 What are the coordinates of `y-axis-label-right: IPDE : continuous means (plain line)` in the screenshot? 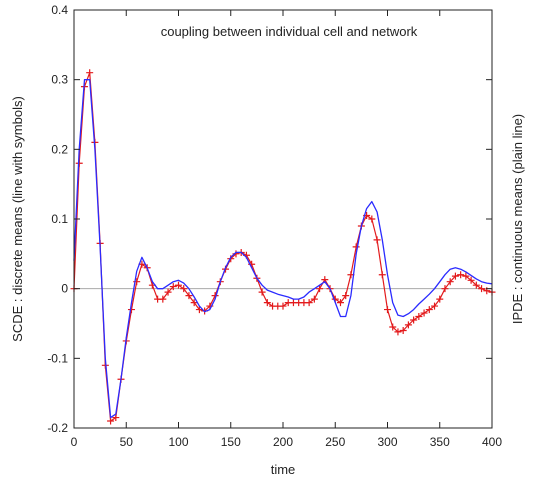 It's located at (517, 219).